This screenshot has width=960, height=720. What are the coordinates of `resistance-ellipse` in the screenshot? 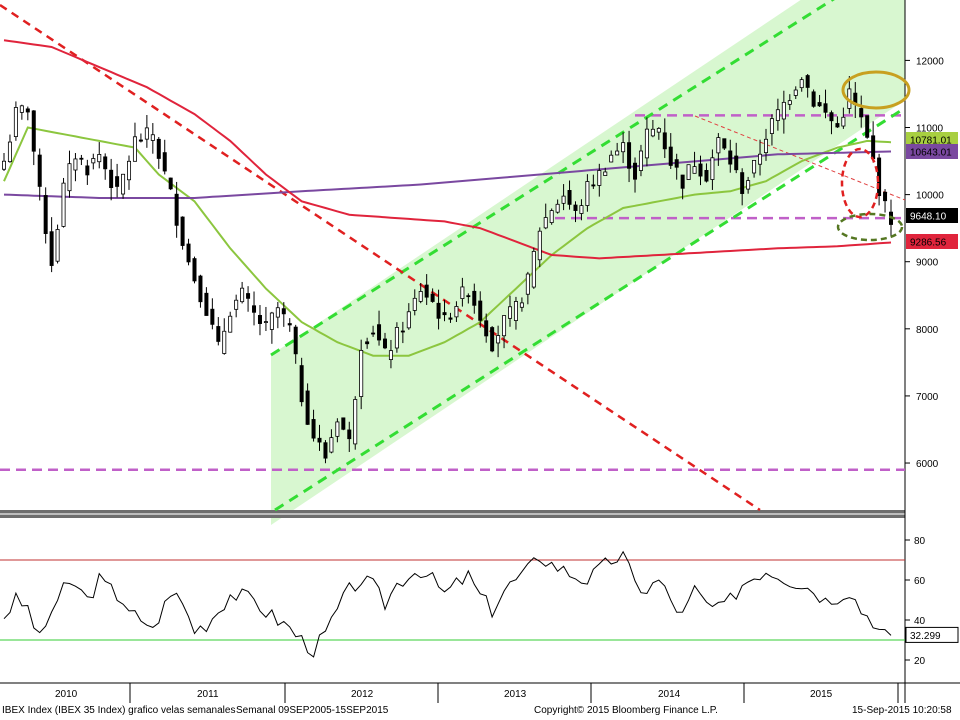 It's located at (876, 90).